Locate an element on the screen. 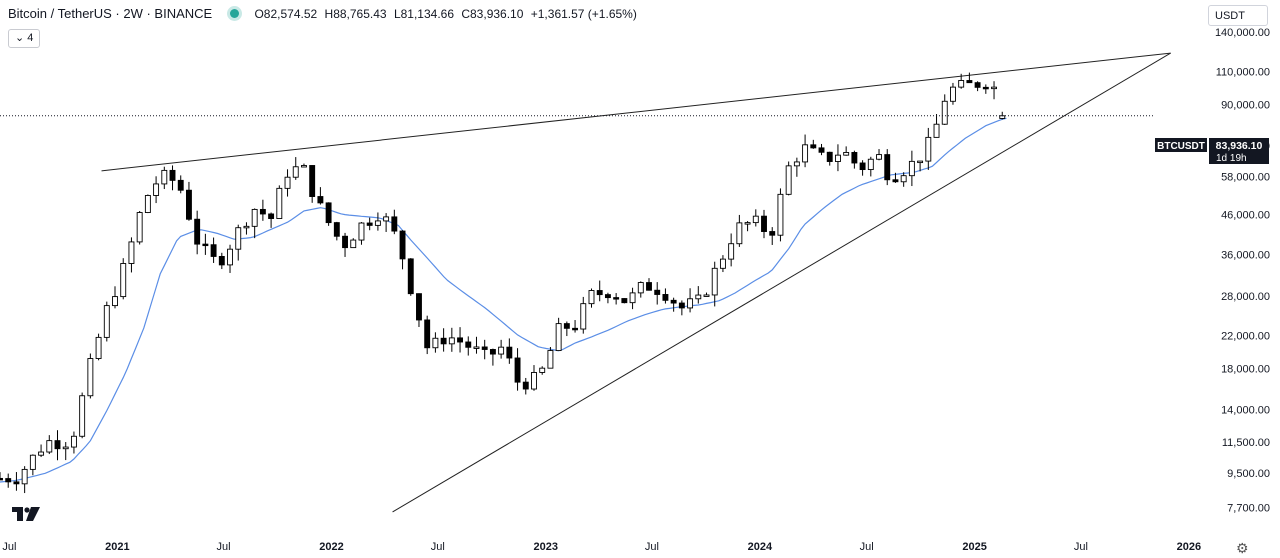 Image resolution: width=1280 pixels, height=558 pixels. symbol-title: Bitcoin / TetherUS · 2W · BINANCE is located at coordinates (110, 13).